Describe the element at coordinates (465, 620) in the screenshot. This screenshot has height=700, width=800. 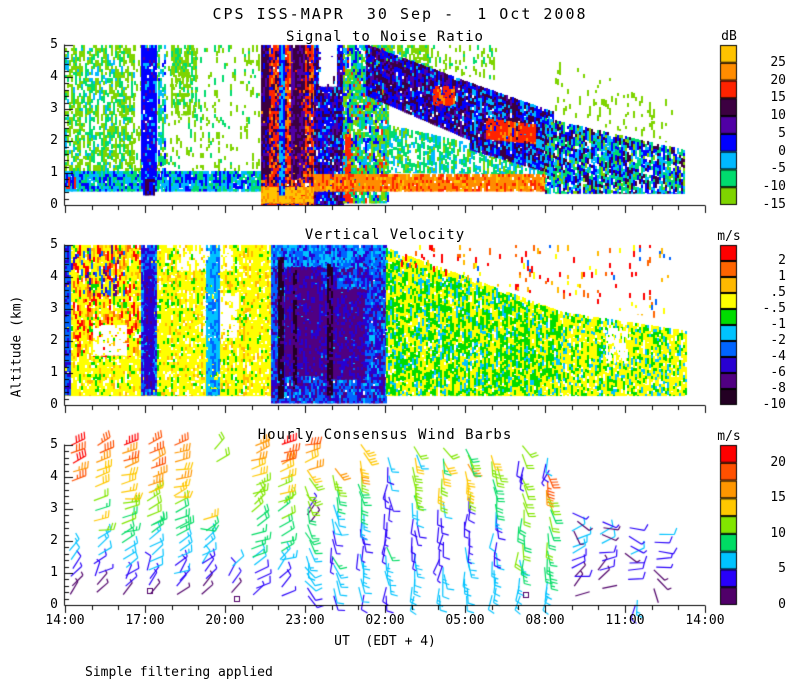
I see `x-tick-label: 05:00` at that location.